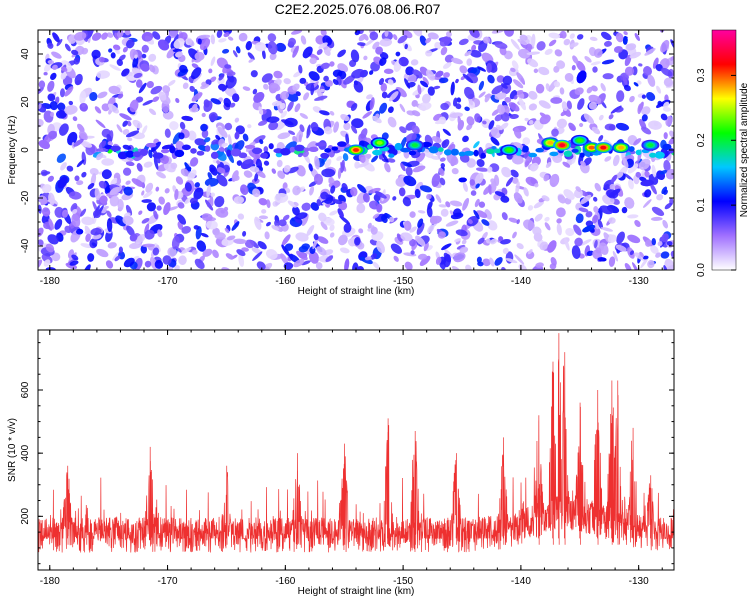  Describe the element at coordinates (550, 142) in the screenshot. I see `spectrogram-hotspot` at that location.